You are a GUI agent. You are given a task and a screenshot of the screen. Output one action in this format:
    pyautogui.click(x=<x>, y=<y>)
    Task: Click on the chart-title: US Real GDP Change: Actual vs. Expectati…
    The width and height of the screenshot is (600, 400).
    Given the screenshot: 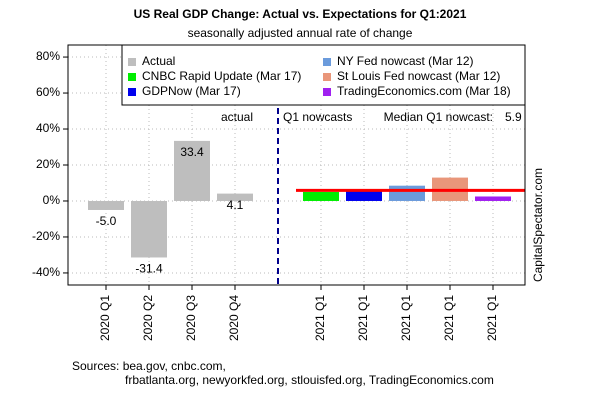 What is the action you would take?
    pyautogui.click(x=300, y=14)
    